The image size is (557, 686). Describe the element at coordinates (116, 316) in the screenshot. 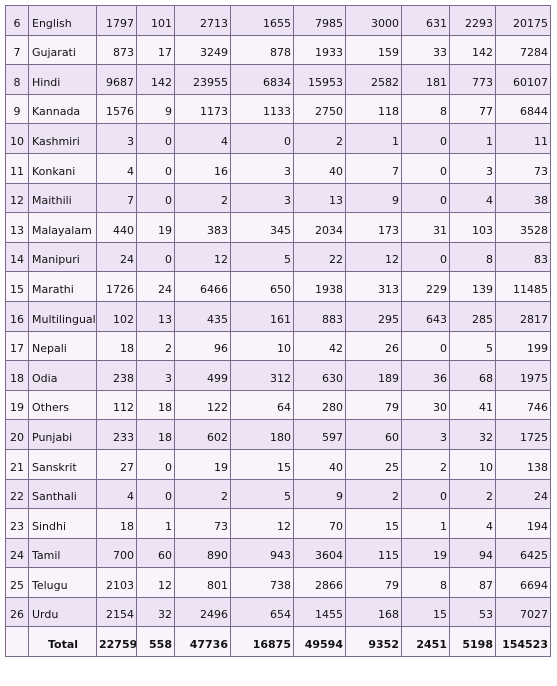

I see `value-cell: 102` at that location.